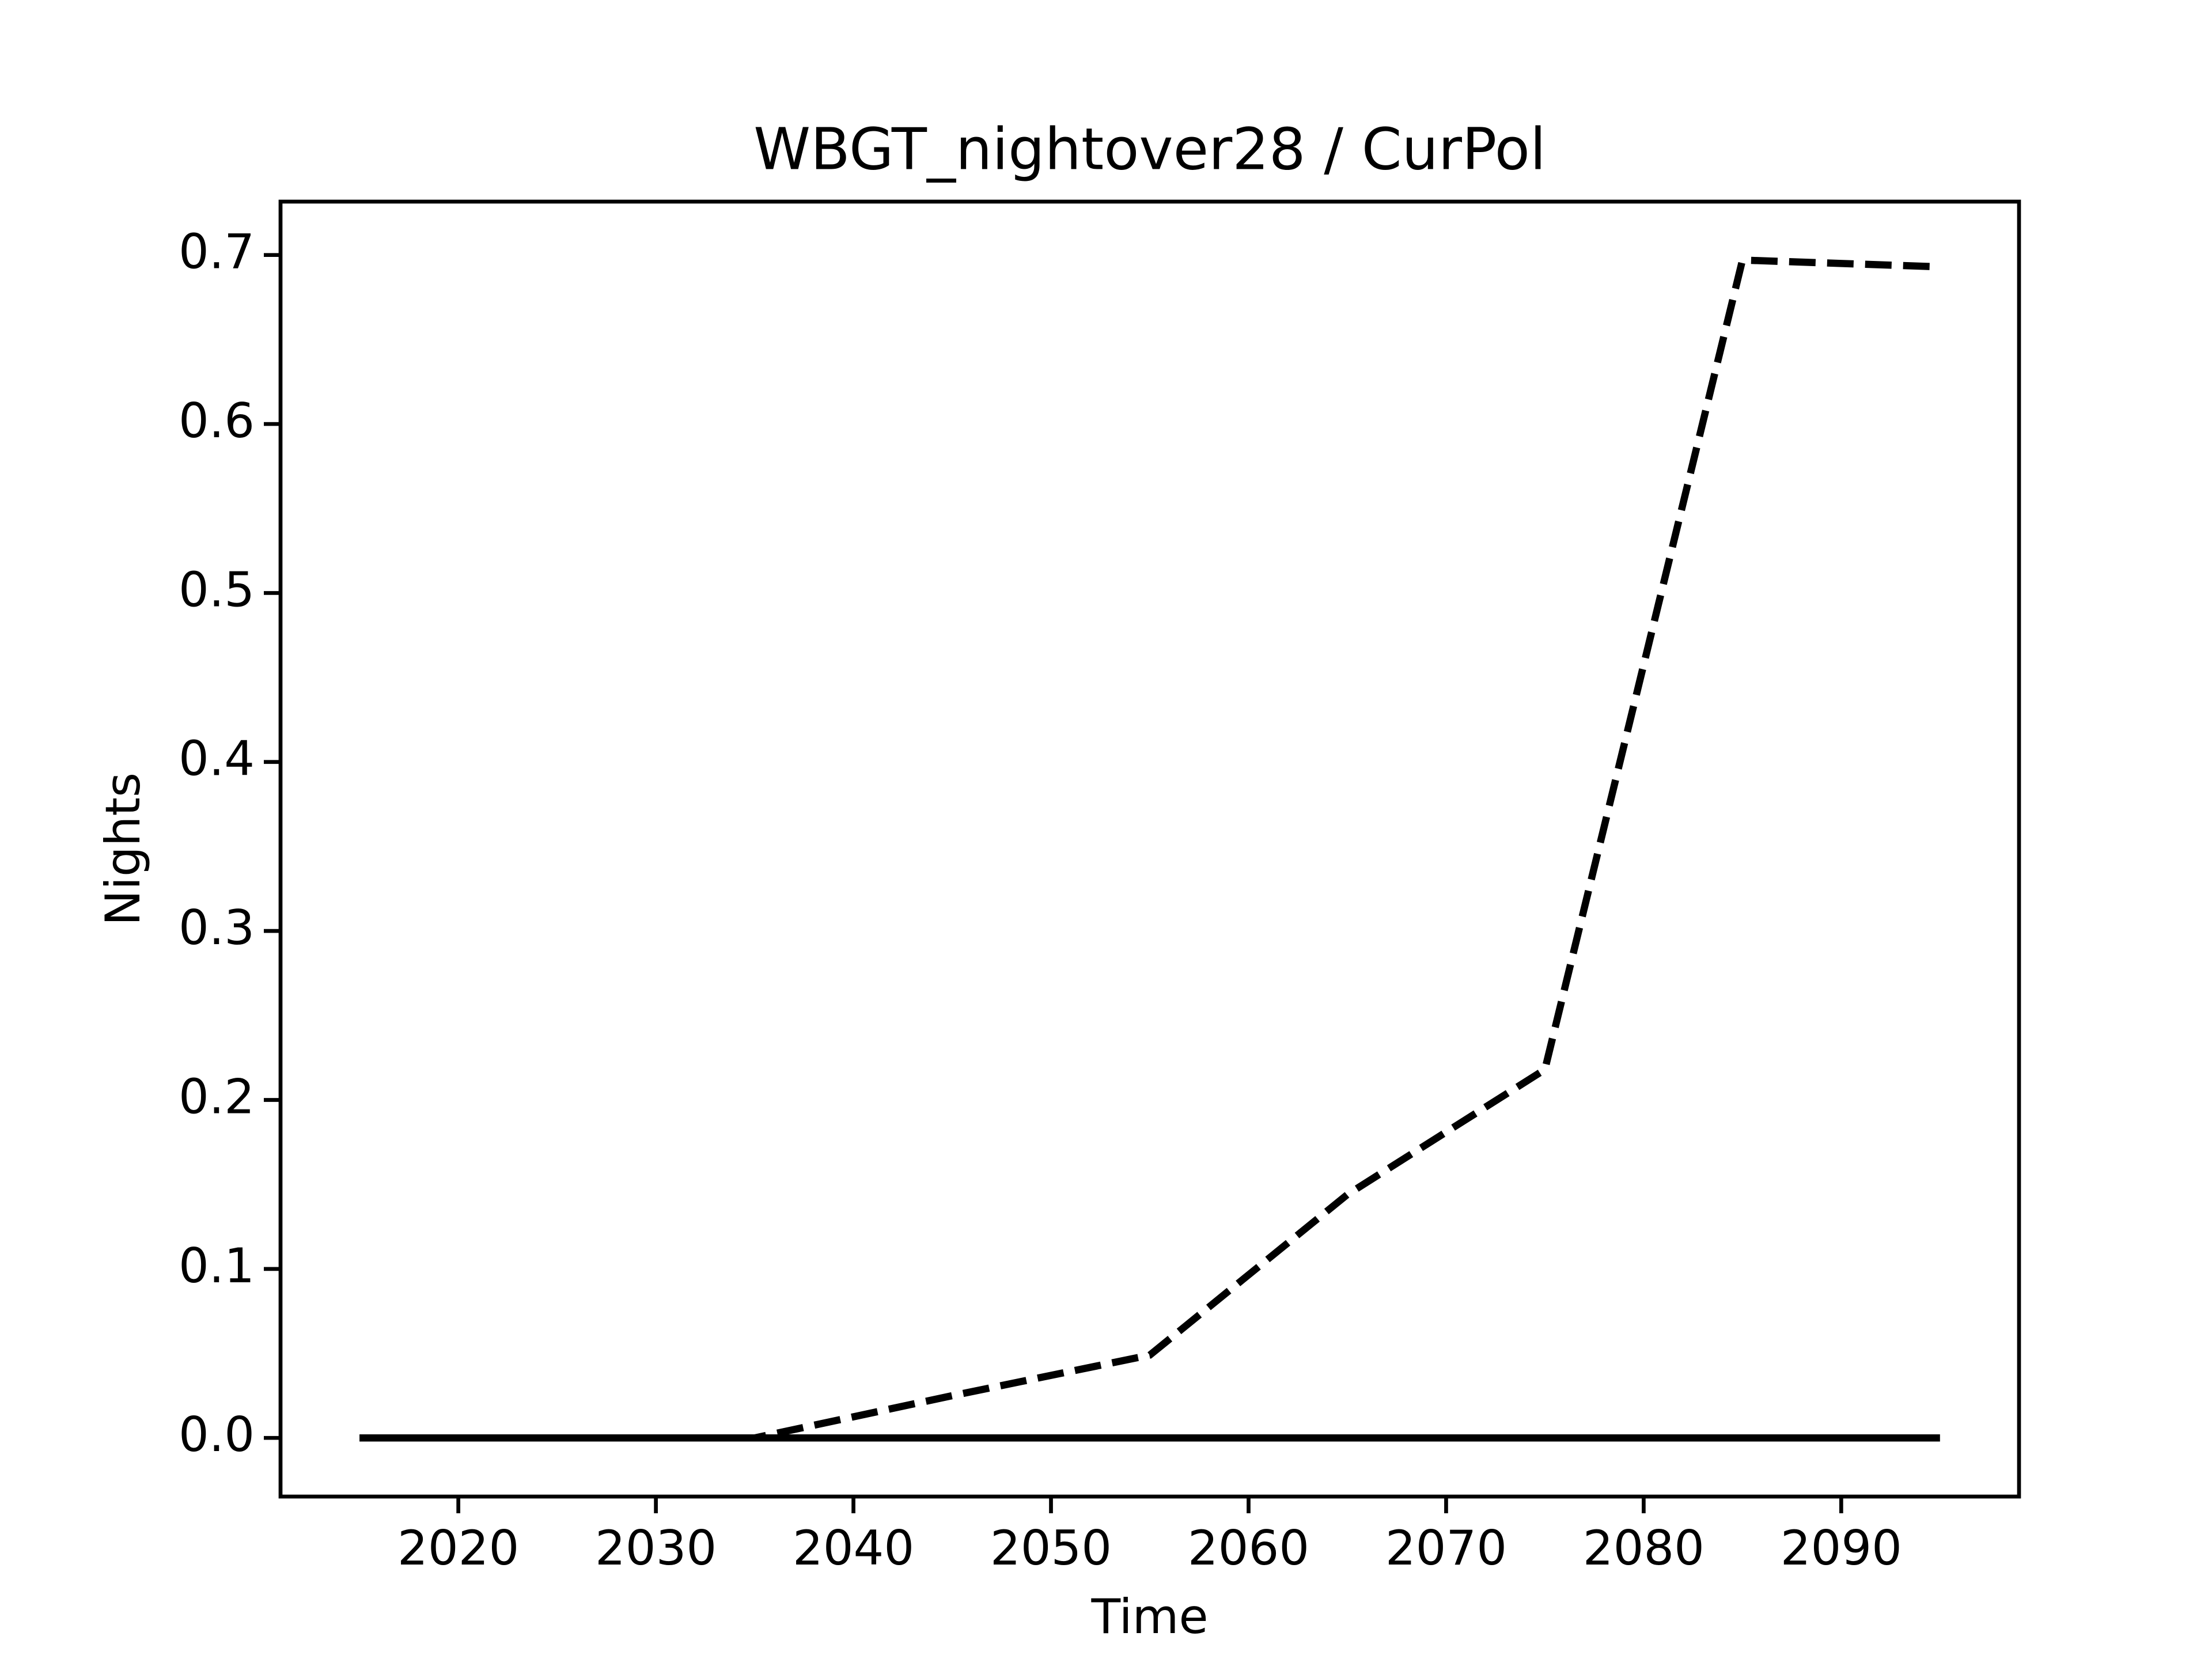  What do you see at coordinates (1149, 1617) in the screenshot?
I see `x-axis-label: Time` at bounding box center [1149, 1617].